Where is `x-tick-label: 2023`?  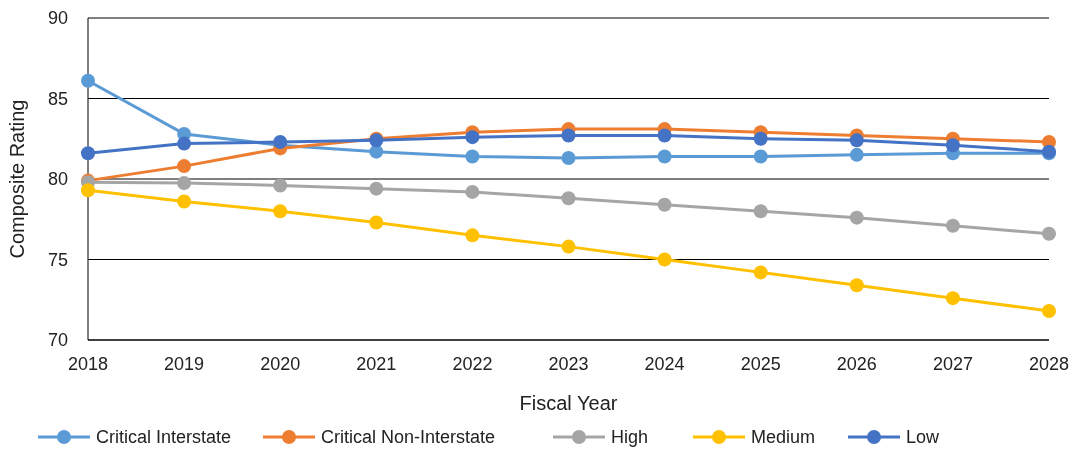
x-tick-label: 2023 is located at coordinates (568, 364).